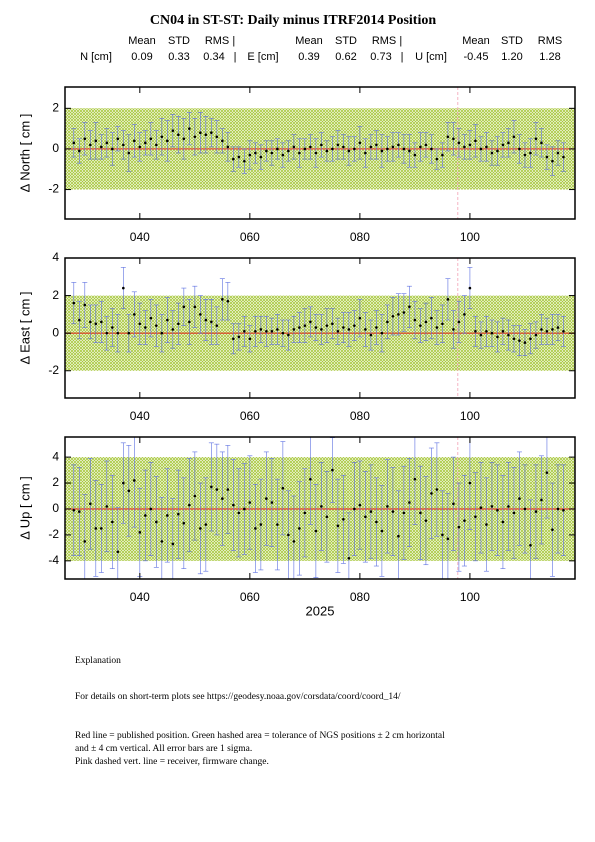 The height and width of the screenshot is (842, 595). What do you see at coordinates (345, 57) in the screenshot?
I see `stats-value: 0.62` at bounding box center [345, 57].